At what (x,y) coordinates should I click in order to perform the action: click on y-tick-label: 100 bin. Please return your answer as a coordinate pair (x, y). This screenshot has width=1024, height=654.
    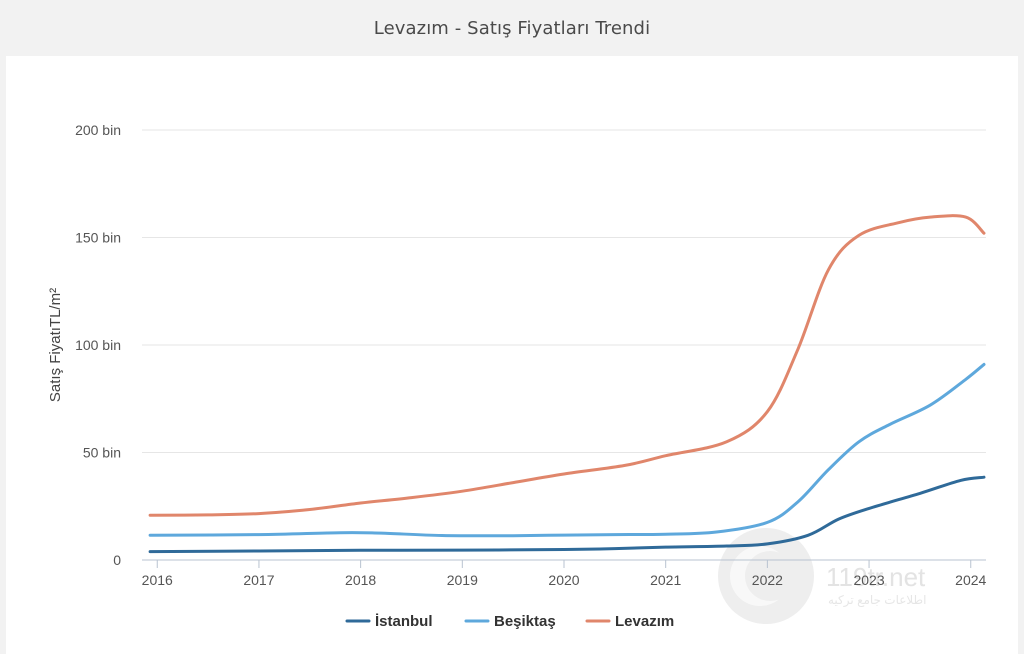
    Looking at the image, I should click on (98, 345).